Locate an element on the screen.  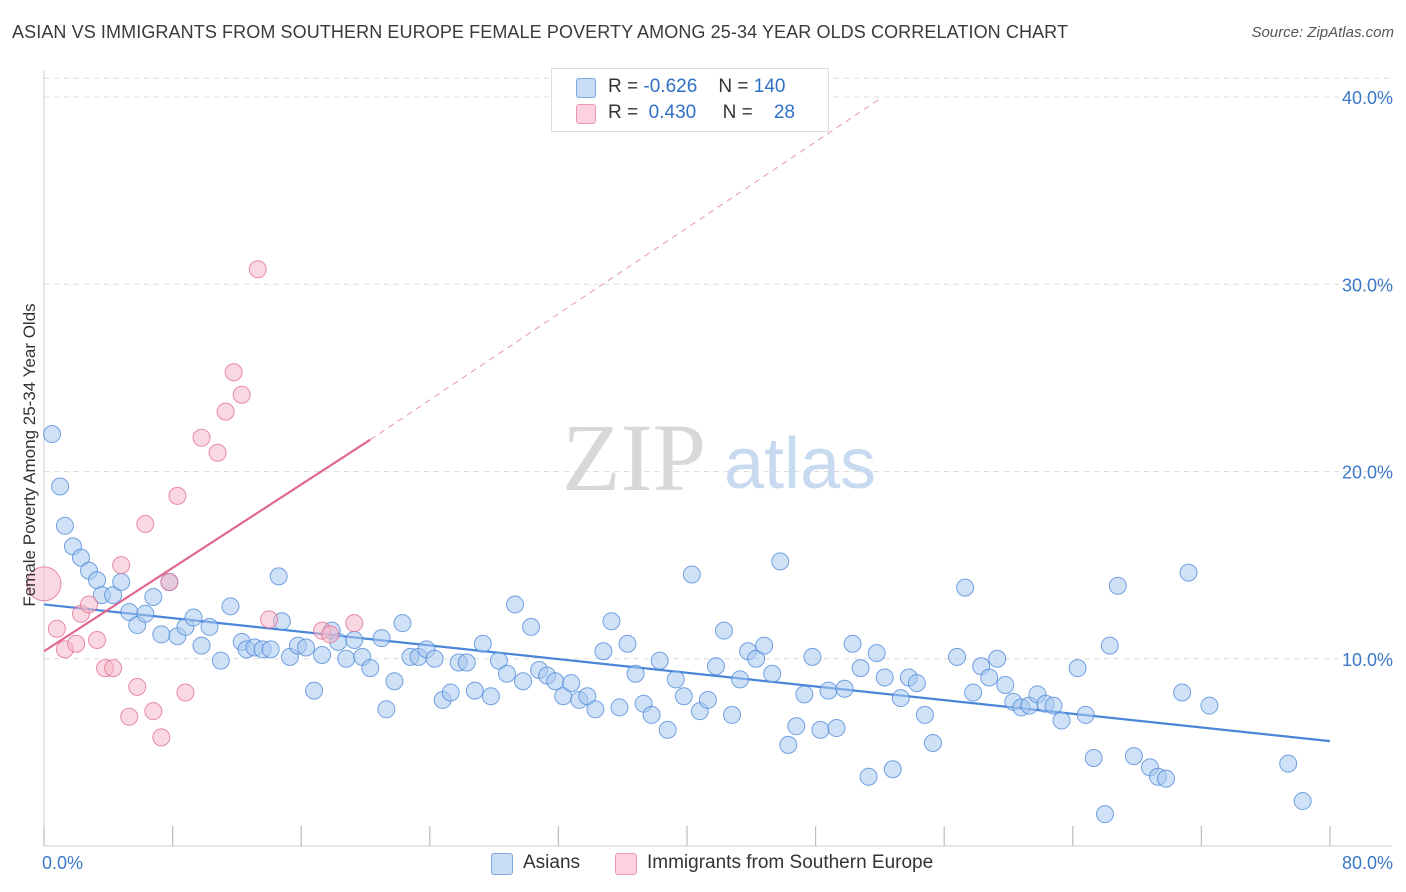
bottom-legend-swatch-asians is located at coordinates (502, 864).